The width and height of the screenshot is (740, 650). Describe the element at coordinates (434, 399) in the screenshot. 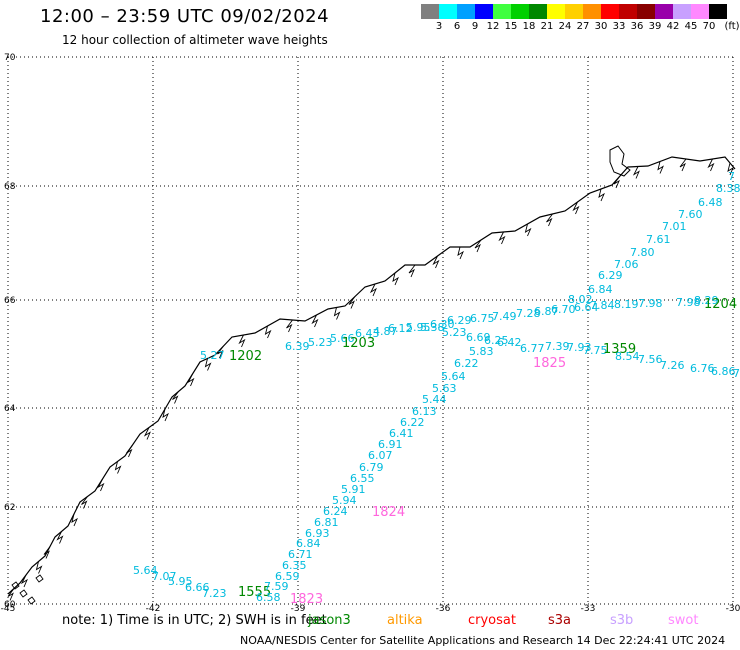

I see `wave-height-label: 5.44` at that location.